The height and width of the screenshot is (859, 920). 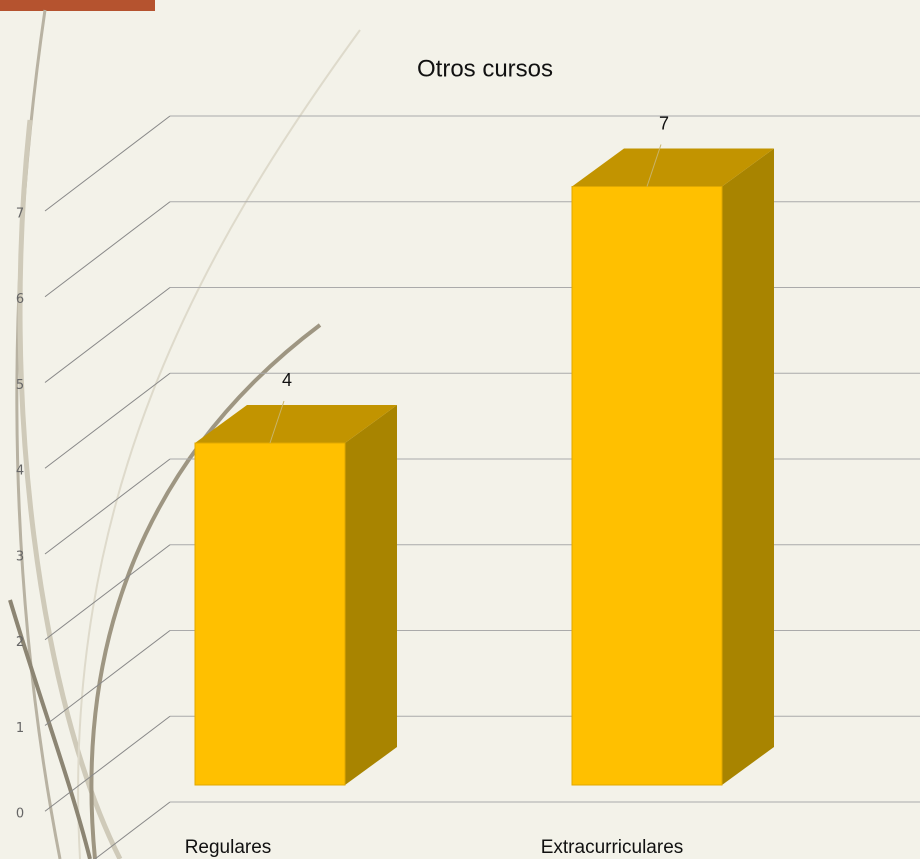 I want to click on chart-title: Otros cursos, so click(x=485, y=68).